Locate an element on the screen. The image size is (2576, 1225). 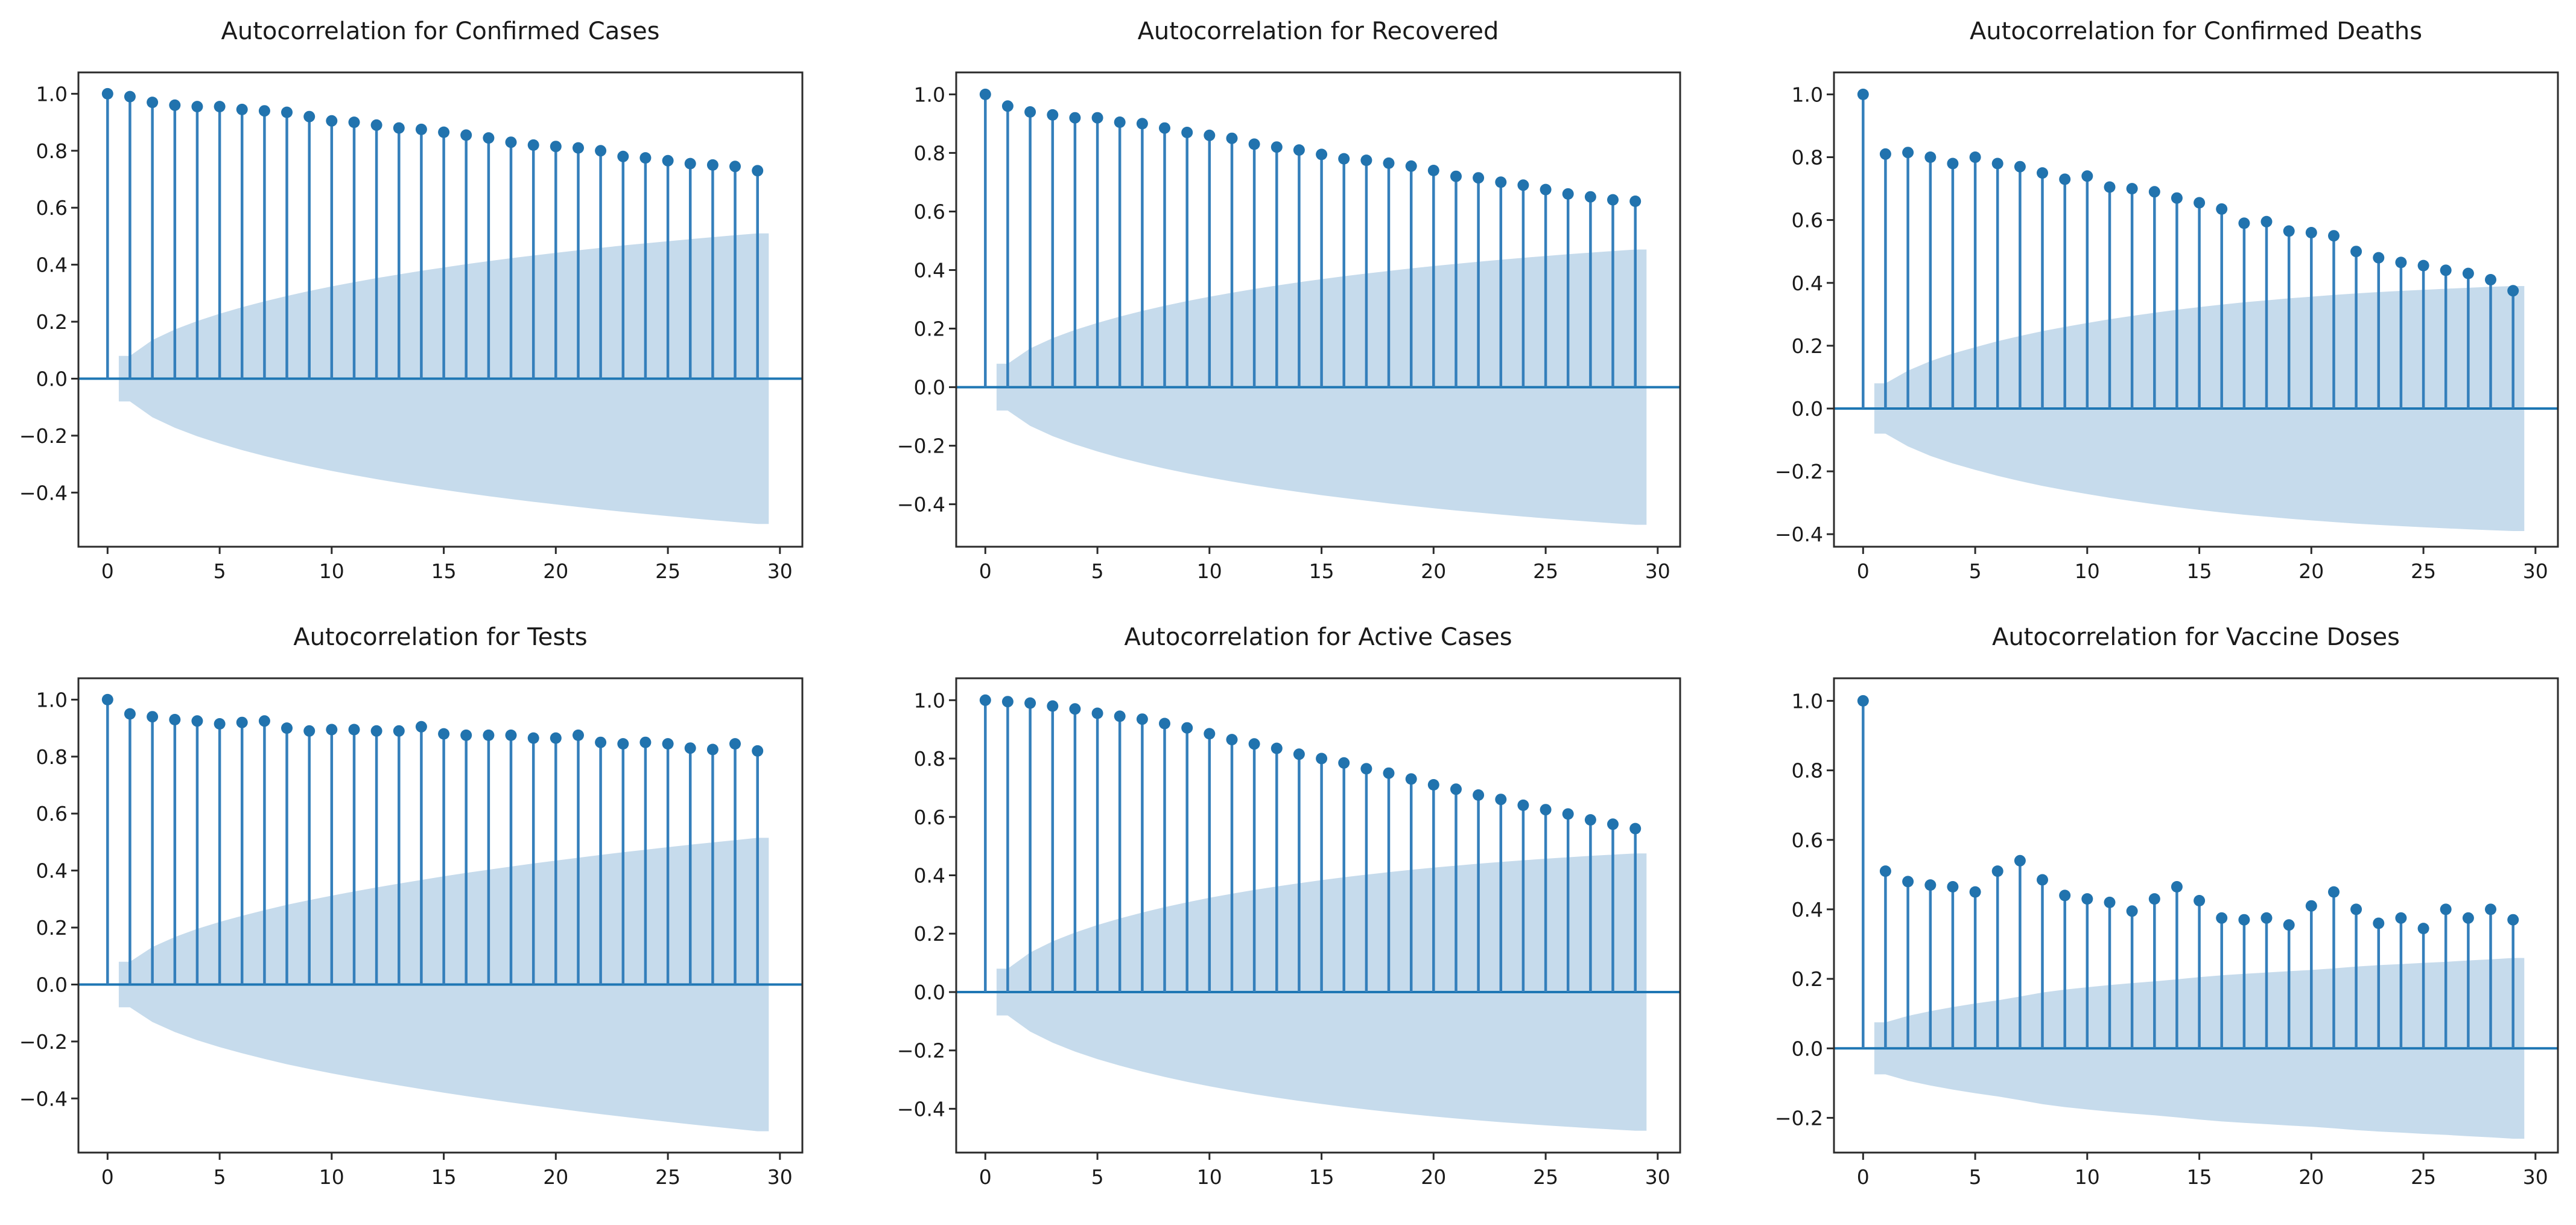
plot-area-confirmed-deaths: 0 5 10 15 20 25 30 1.0 0.8 0.6 0.4 0.2 0.0 −0.2 −0.4 is located at coordinates (2167, 327).